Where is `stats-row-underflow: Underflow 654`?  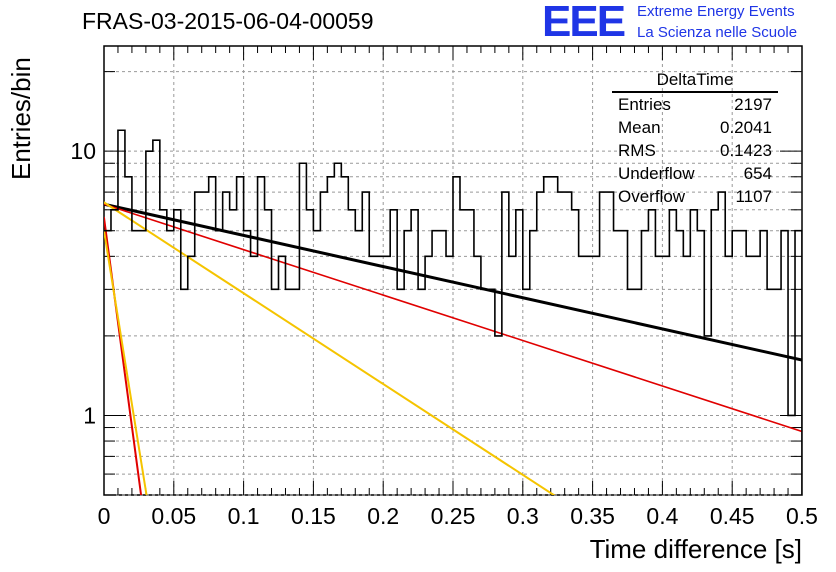
stats-row-underflow: Underflow 654 is located at coordinates (695, 173).